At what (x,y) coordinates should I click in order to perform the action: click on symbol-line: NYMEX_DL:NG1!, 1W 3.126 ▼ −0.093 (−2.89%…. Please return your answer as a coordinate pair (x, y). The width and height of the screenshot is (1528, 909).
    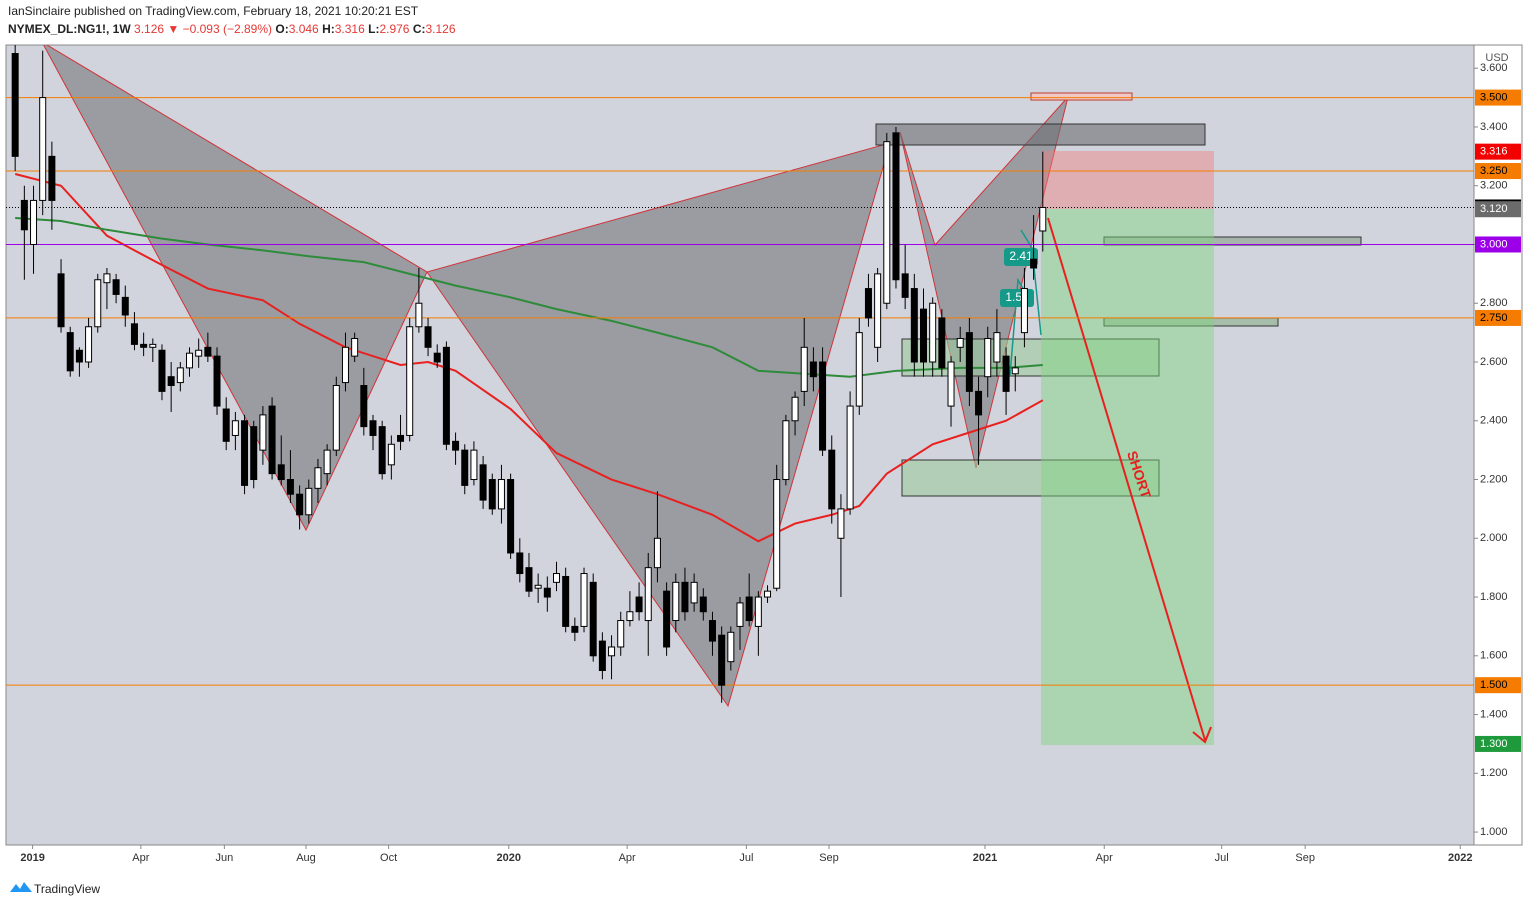
    Looking at the image, I should click on (232, 29).